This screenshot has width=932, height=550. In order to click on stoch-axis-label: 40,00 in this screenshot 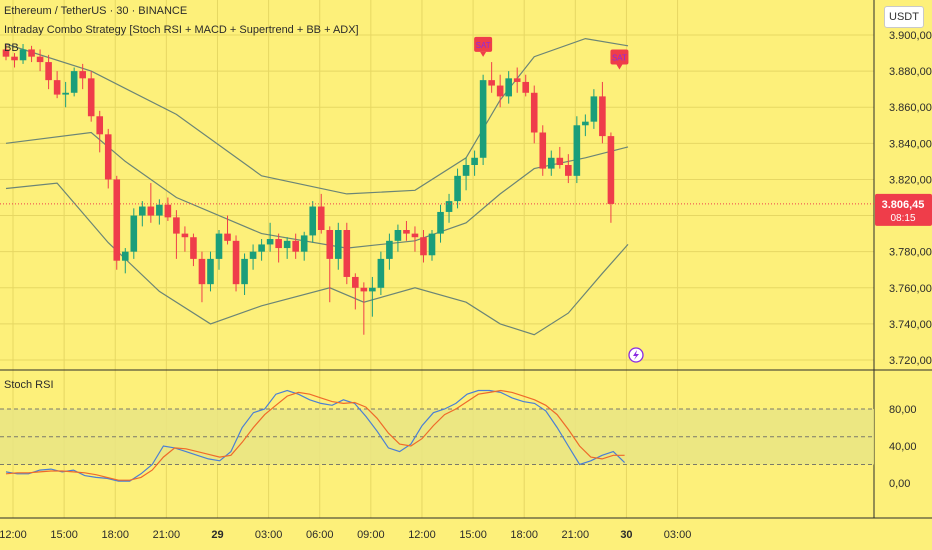, I will do `click(903, 447)`.